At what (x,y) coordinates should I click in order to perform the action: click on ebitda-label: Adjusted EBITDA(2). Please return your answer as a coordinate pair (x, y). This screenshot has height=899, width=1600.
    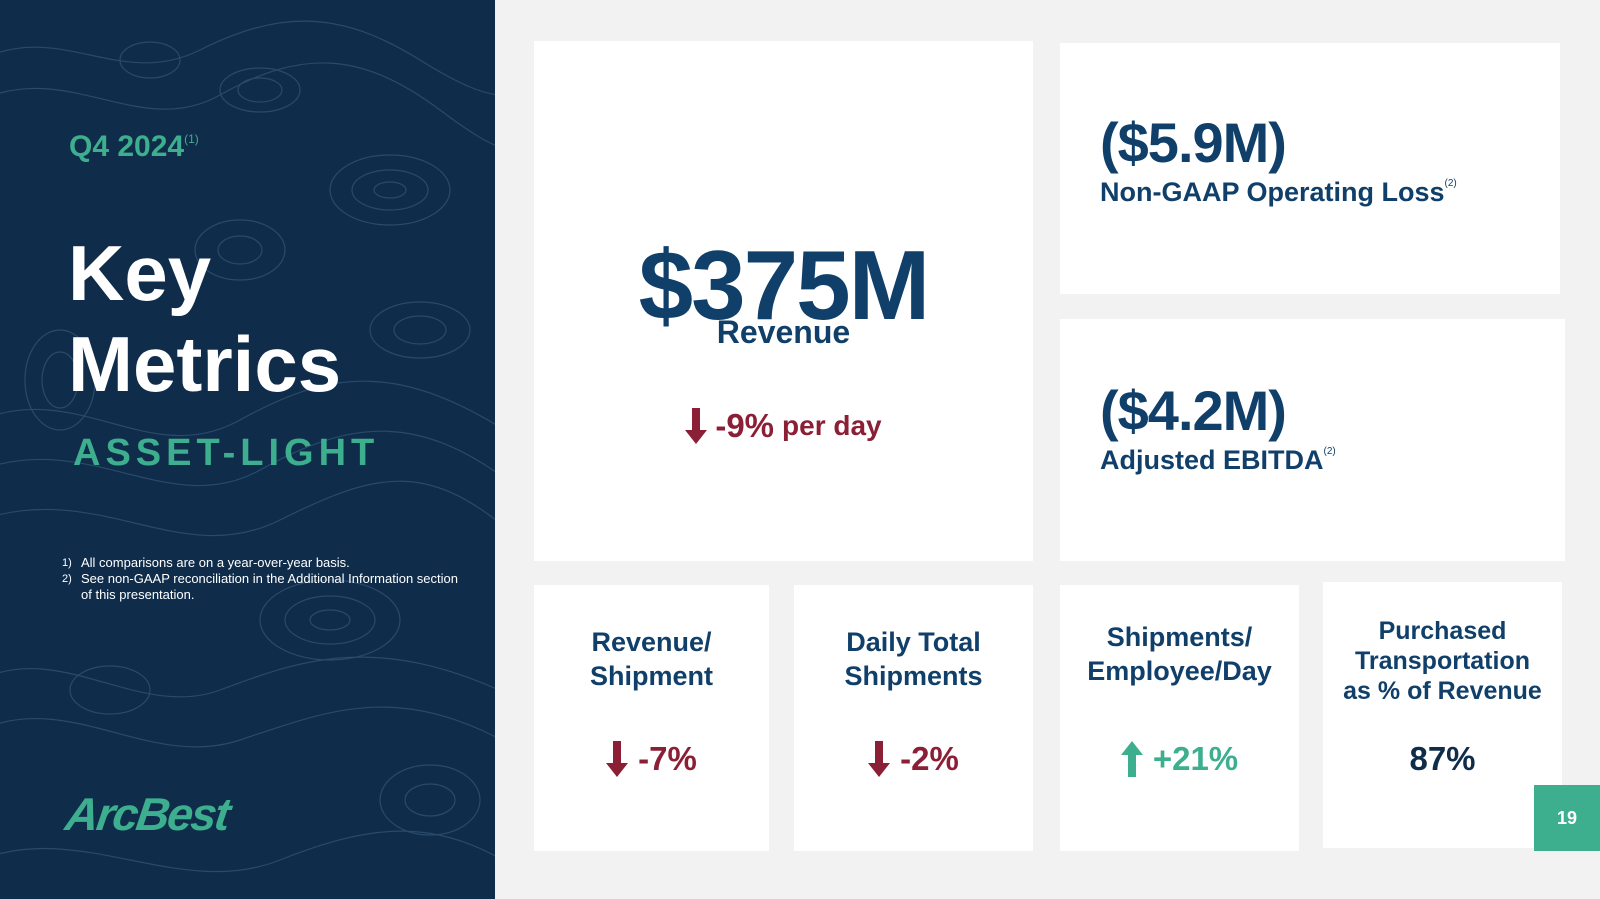
    Looking at the image, I should click on (1218, 460).